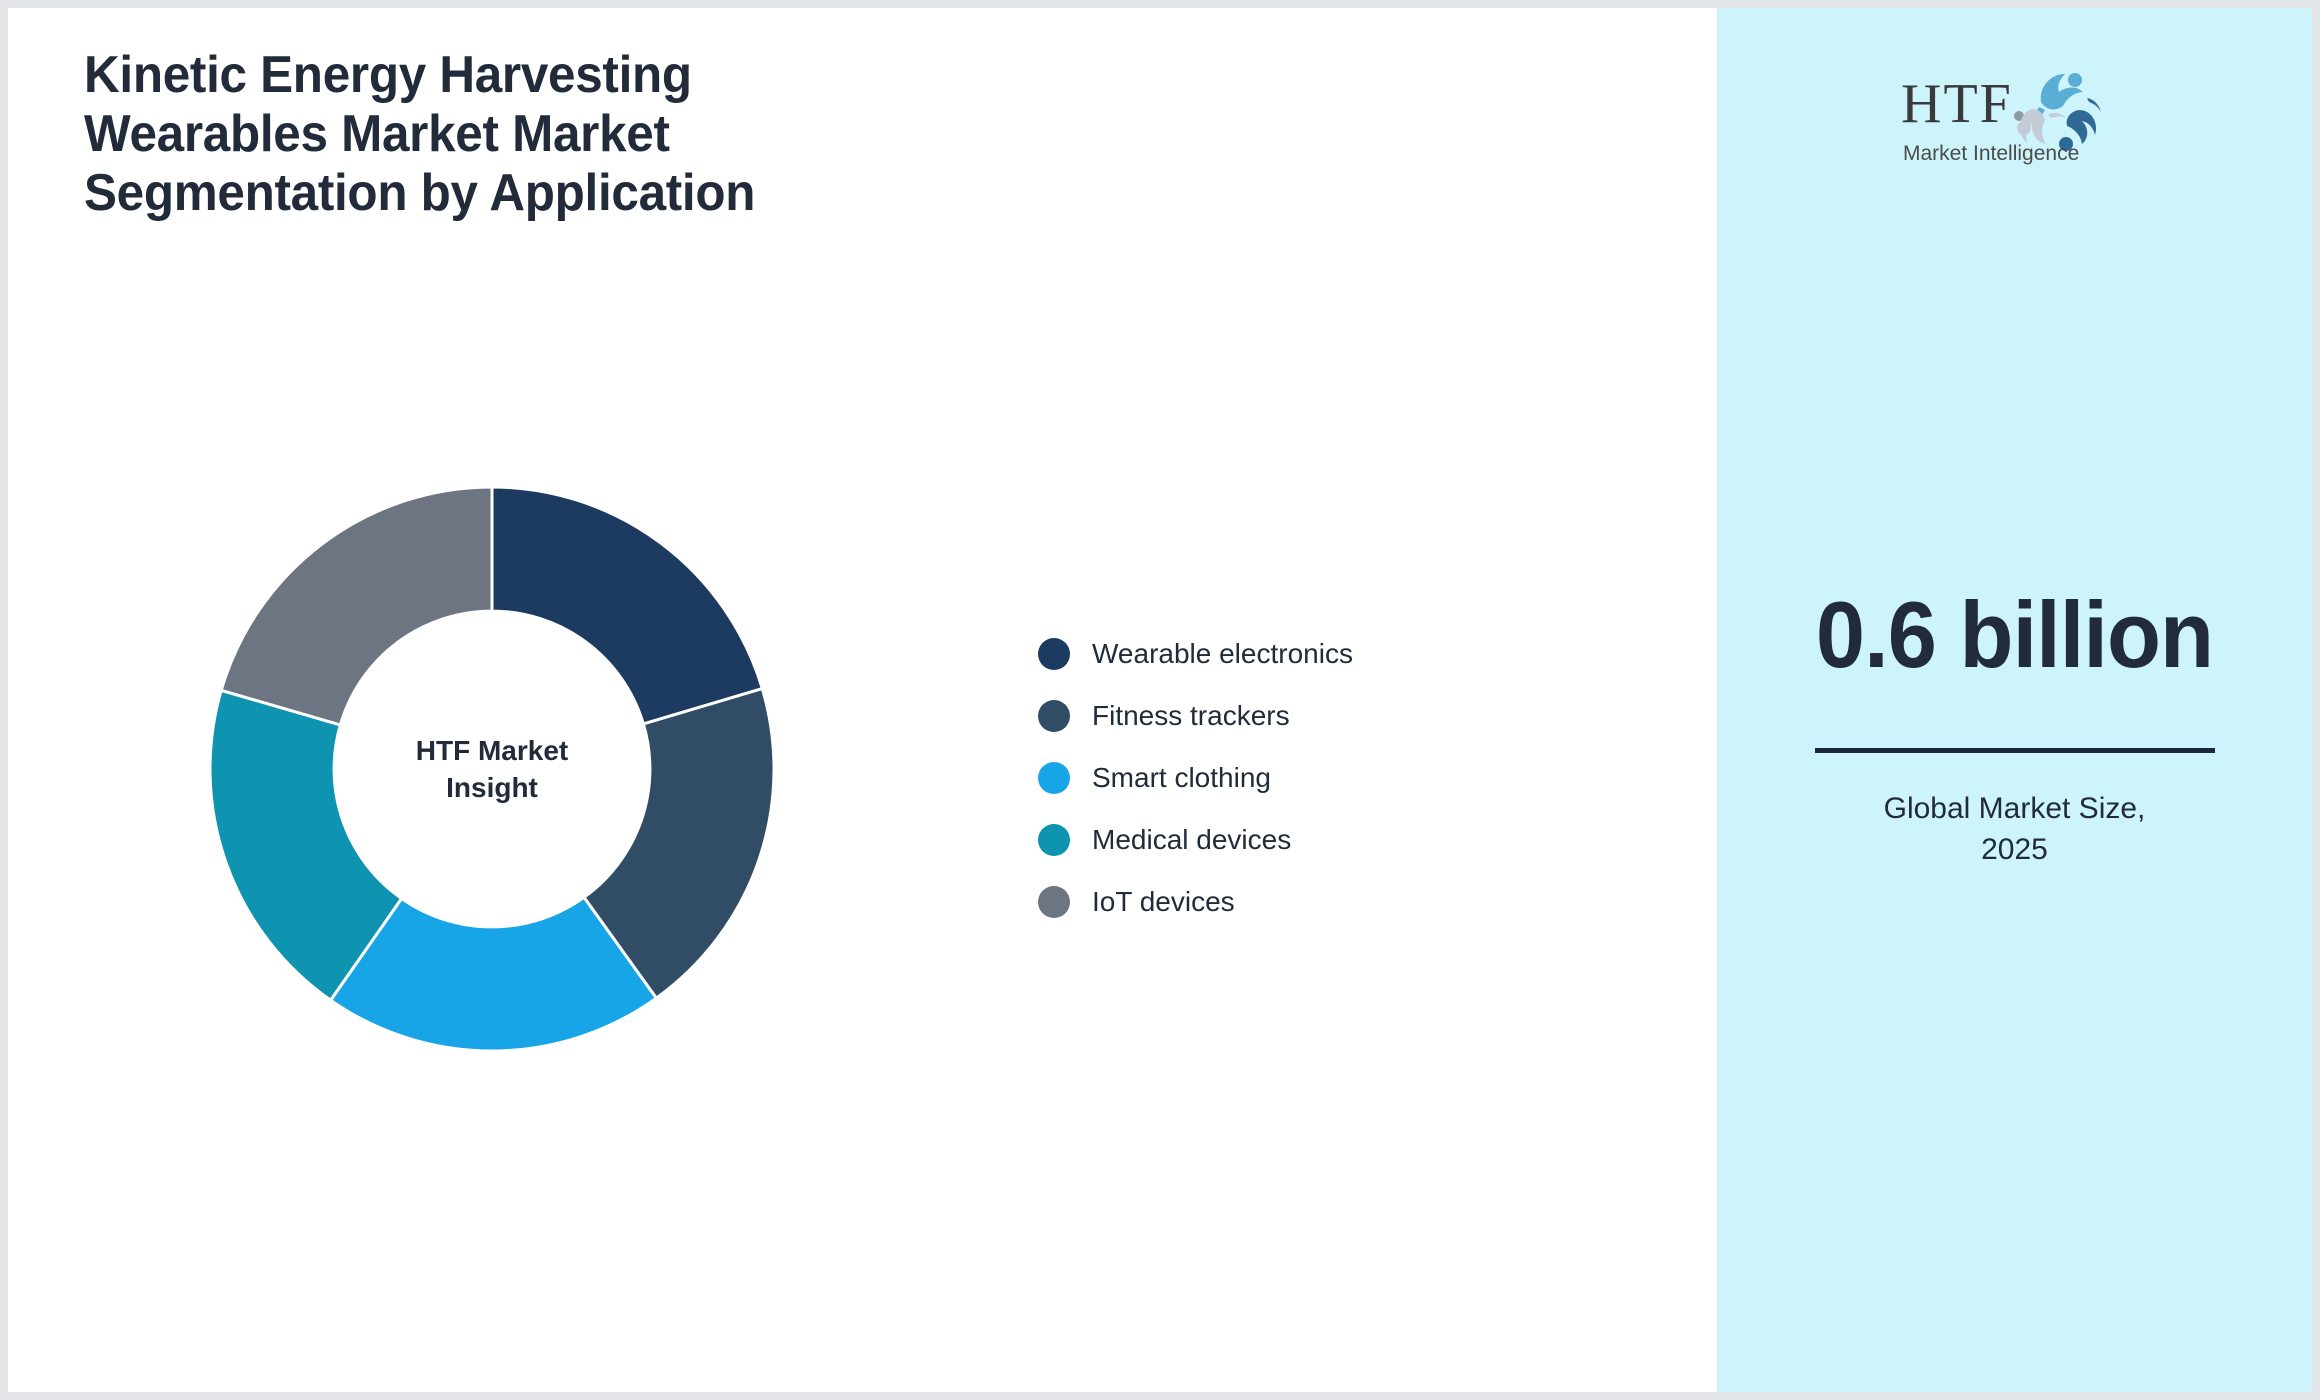  Describe the element at coordinates (2014, 849) in the screenshot. I see `market-size-caption-line2: 2025` at that location.